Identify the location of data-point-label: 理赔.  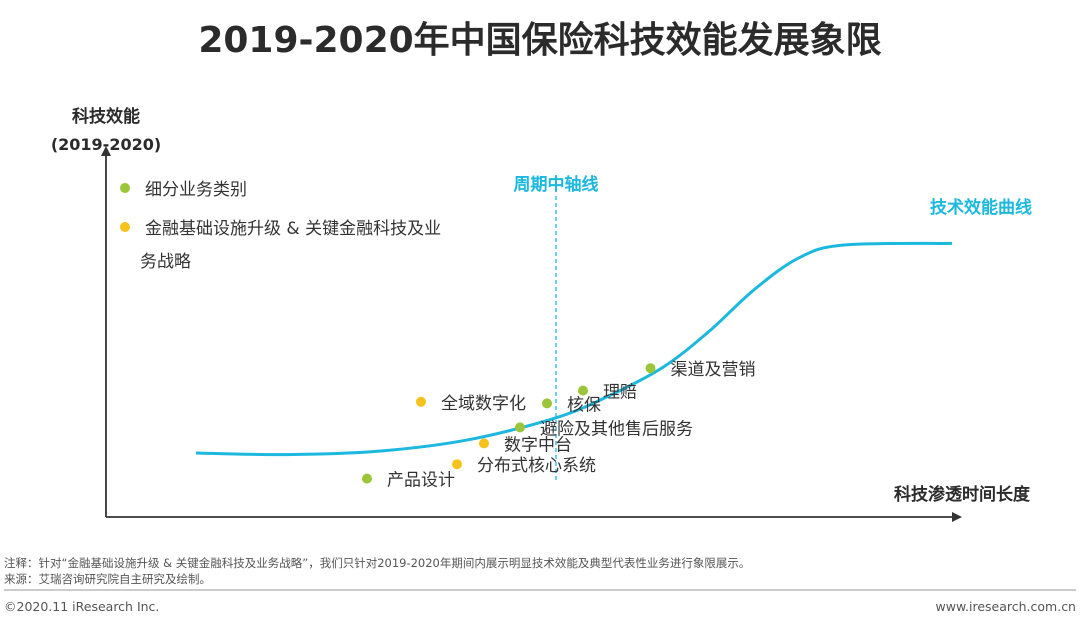
(620, 393).